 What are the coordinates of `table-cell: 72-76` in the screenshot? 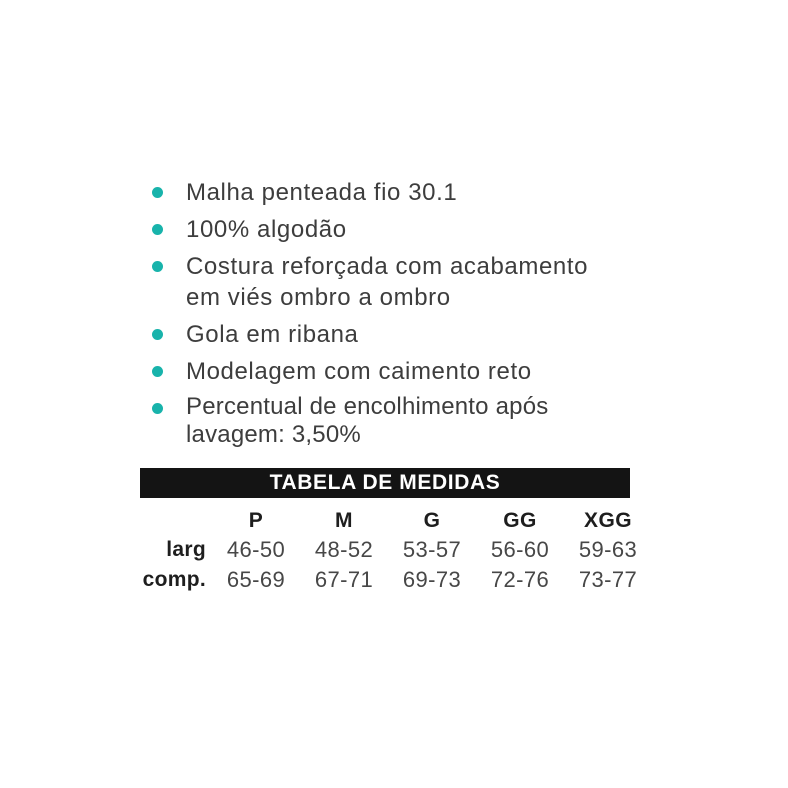 It's located at (520, 579).